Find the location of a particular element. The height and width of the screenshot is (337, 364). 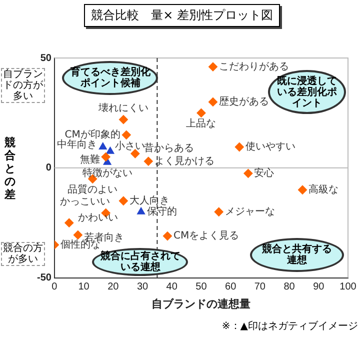

data-label: こだわりがある is located at coordinates (253, 66).